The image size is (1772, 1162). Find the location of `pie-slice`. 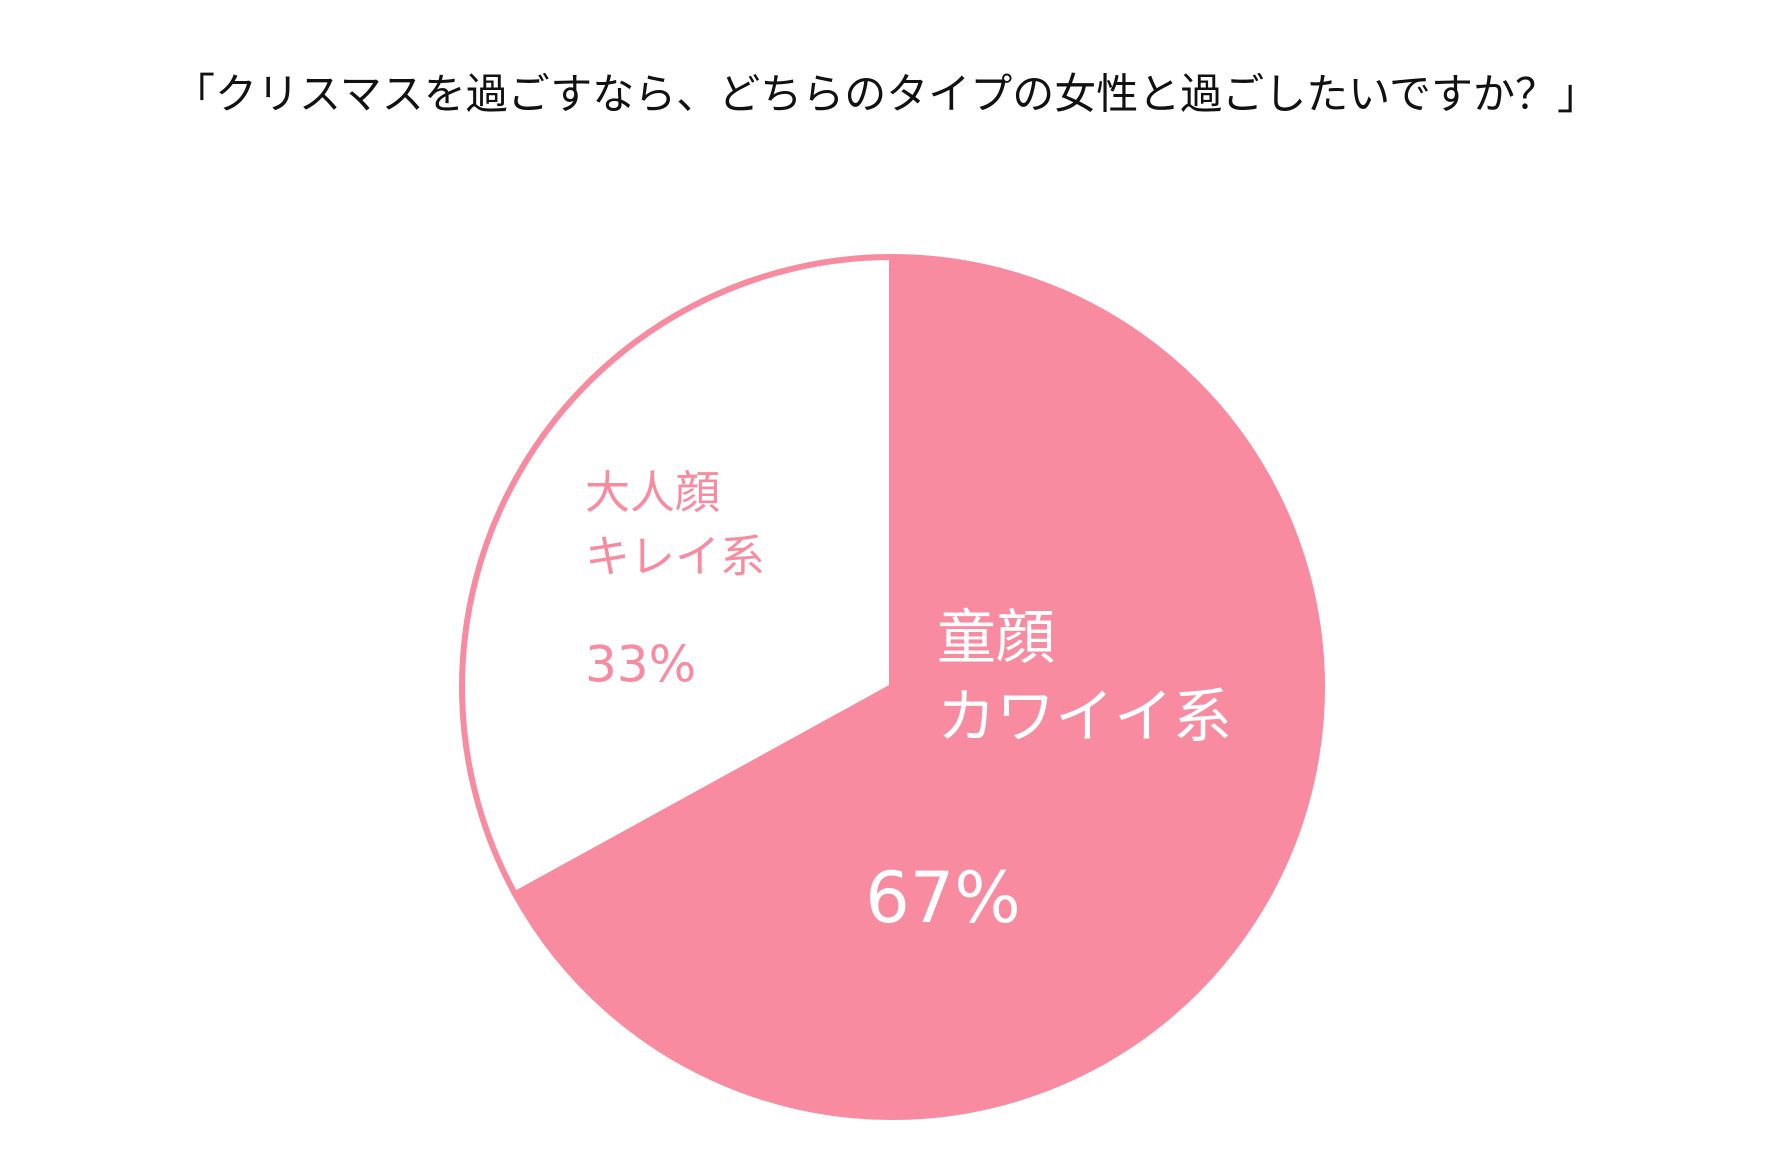

pie-slice is located at coordinates (677, 576).